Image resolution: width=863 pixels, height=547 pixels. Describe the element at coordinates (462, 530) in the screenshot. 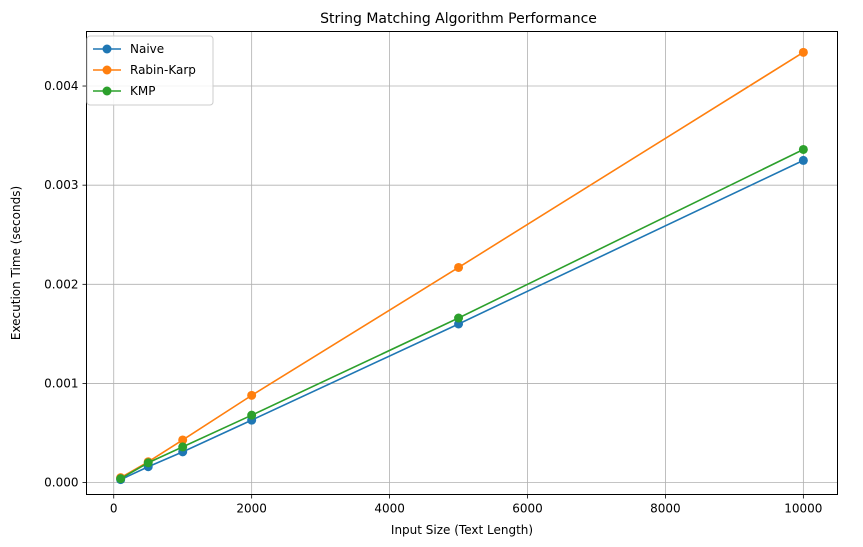

I see `x-axis-label: Input Size (Text Length)` at that location.